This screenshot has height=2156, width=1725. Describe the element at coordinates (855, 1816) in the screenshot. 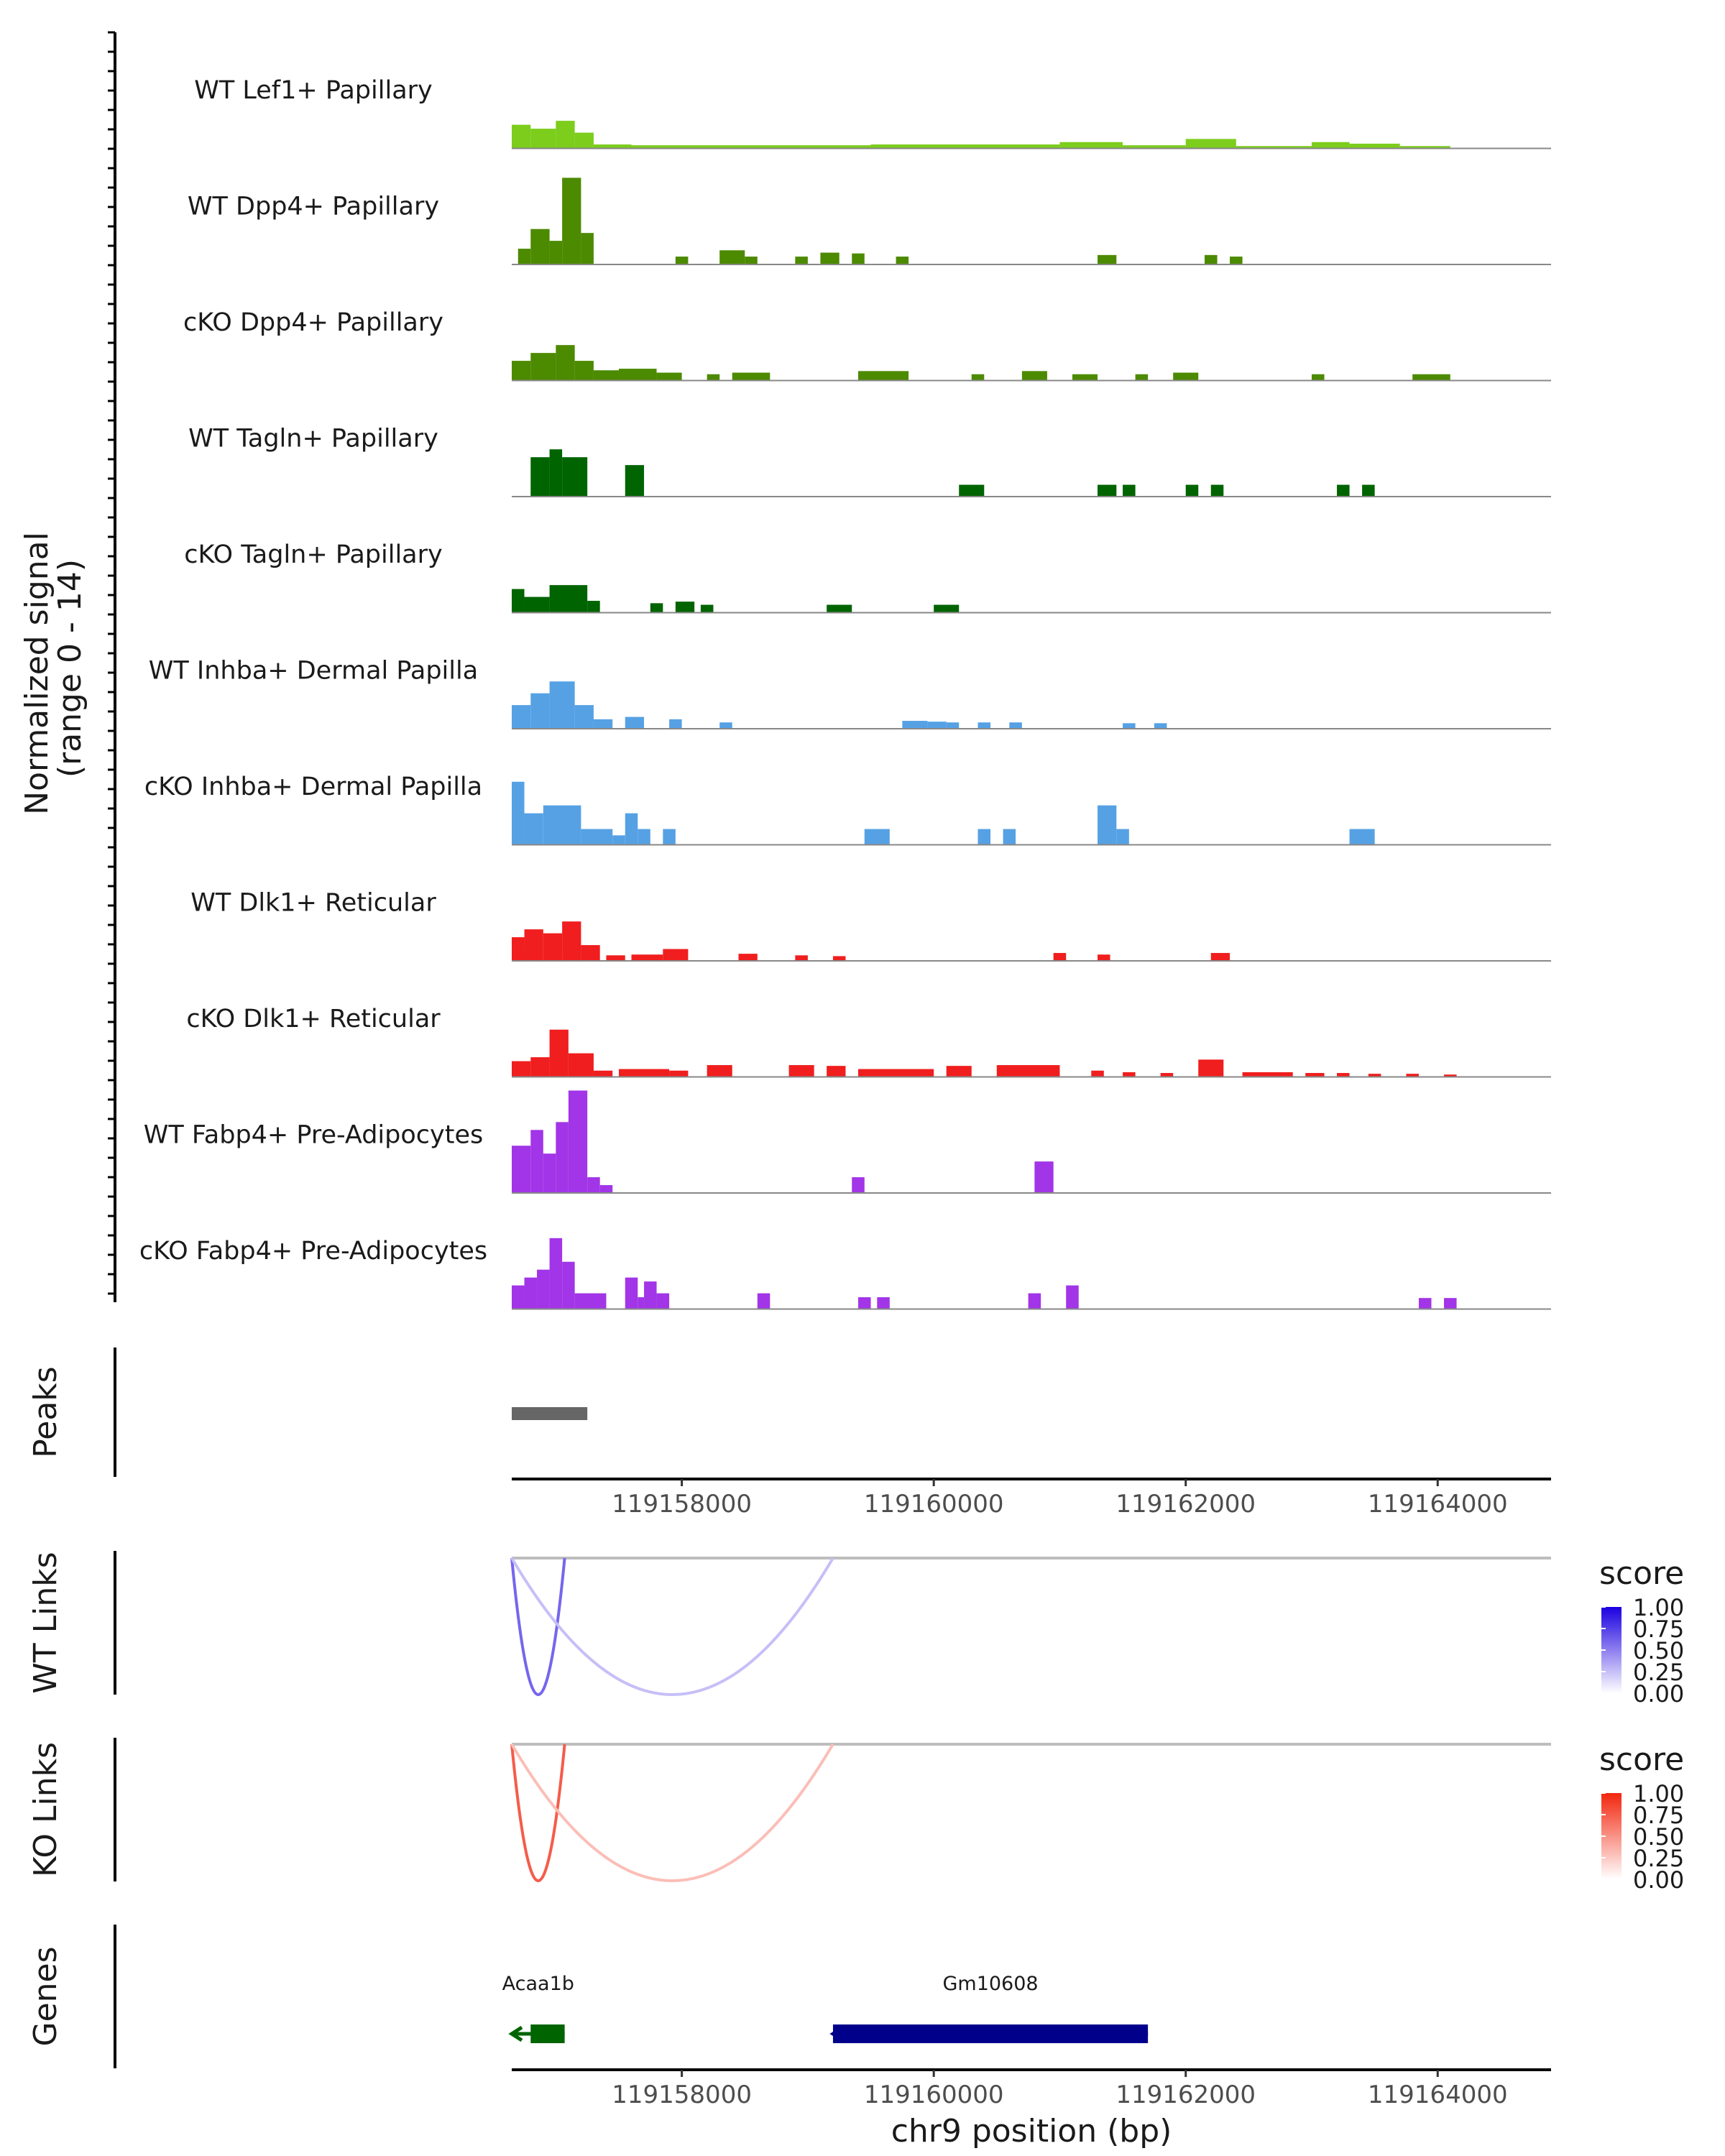

I see `ko-links-section: KO Links score 1.000.750.500.250.00` at that location.